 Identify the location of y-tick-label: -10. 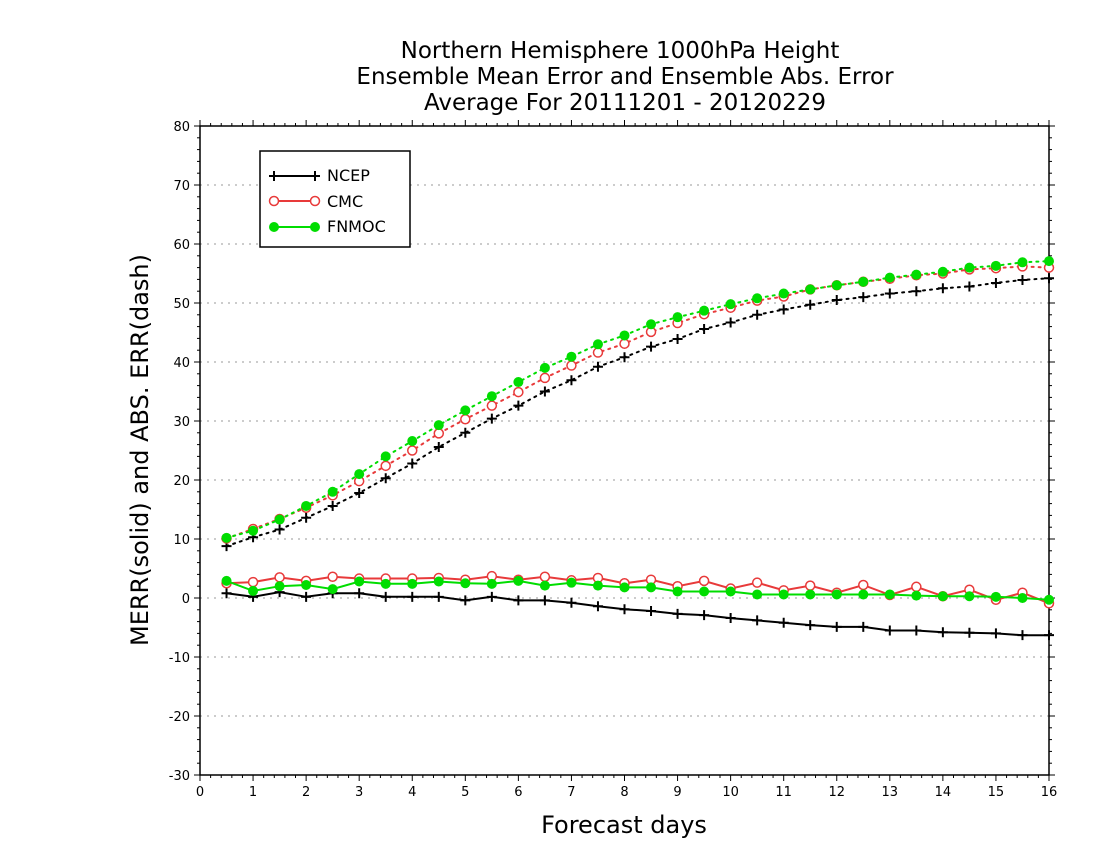
(179, 658).